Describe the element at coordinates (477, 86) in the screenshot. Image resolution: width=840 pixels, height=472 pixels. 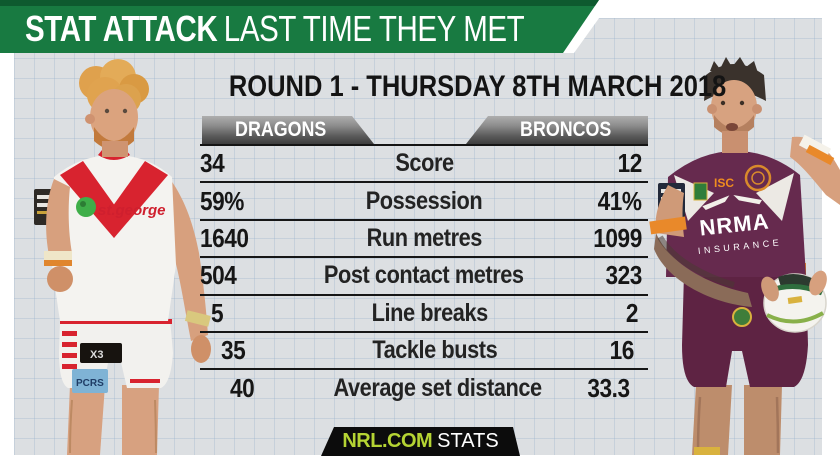
I see `match-title: ROUND 1 - THURSDAY 8TH MARCH 2018` at that location.